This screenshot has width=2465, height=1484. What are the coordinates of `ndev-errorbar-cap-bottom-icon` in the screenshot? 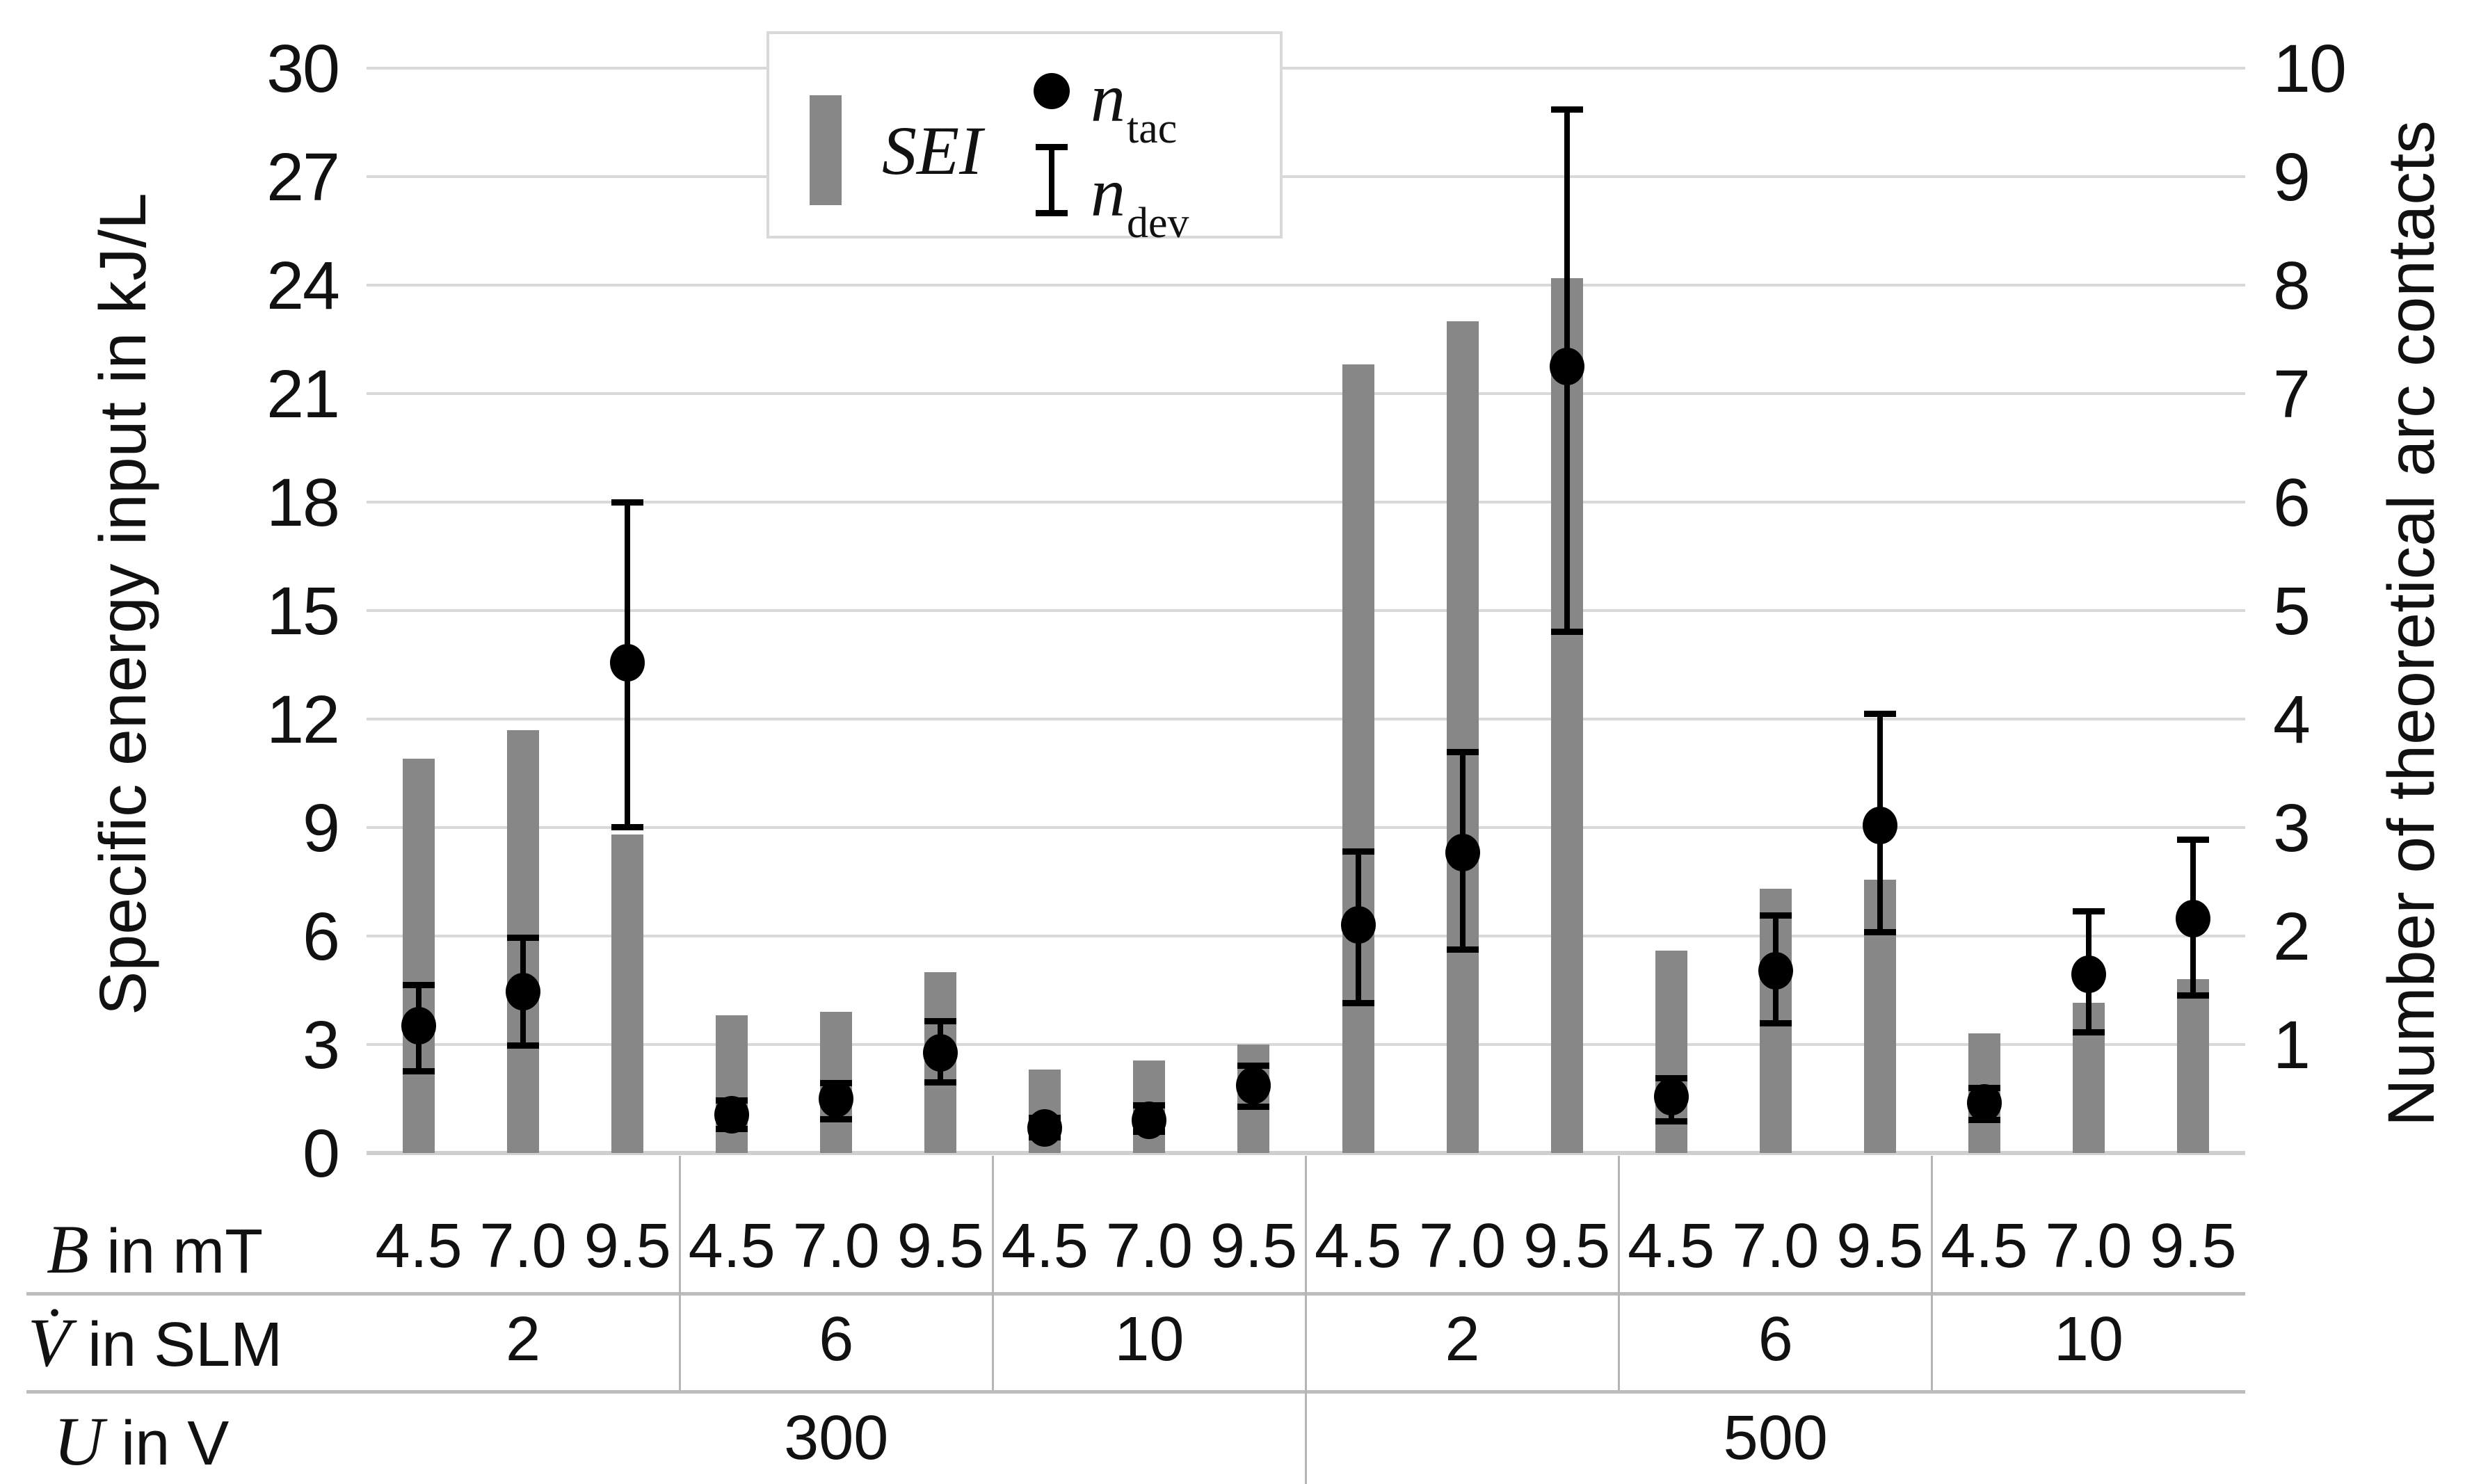 It's located at (1052, 213).